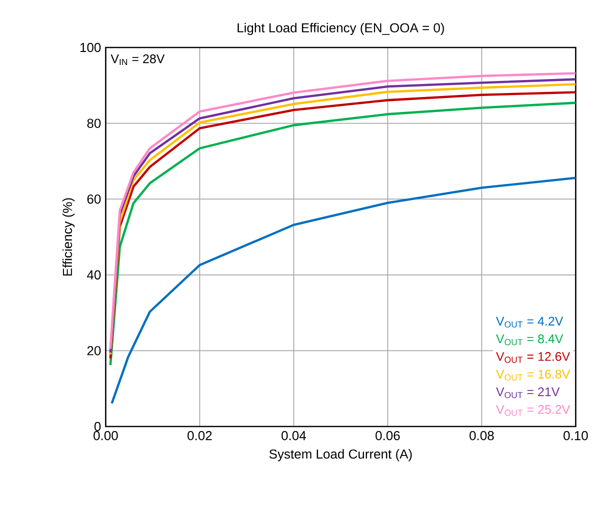 Image resolution: width=604 pixels, height=506 pixels. What do you see at coordinates (97, 427) in the screenshot?
I see `y-tick-label: 0` at bounding box center [97, 427].